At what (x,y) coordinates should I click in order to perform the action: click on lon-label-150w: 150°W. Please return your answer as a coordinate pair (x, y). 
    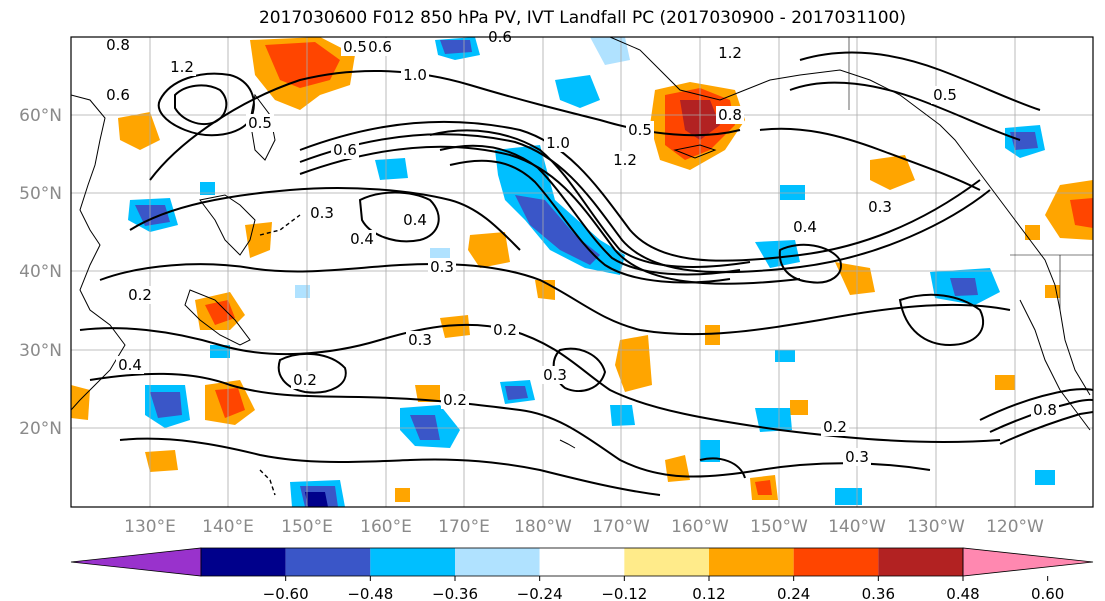
    Looking at the image, I should click on (779, 527).